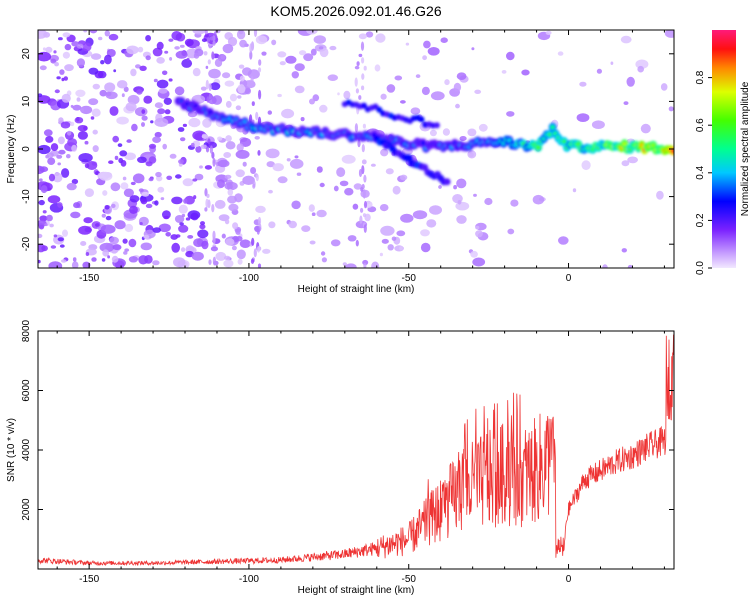  What do you see at coordinates (249, 579) in the screenshot?
I see `snr-xtick-label: -100` at bounding box center [249, 579].